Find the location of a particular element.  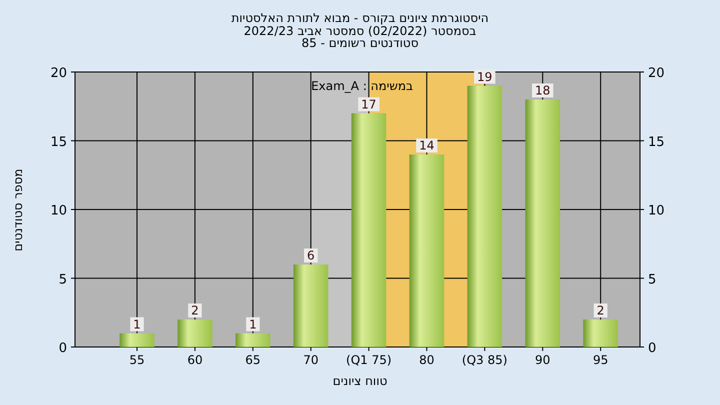

x-tick-label: (Q3 85) is located at coordinates (485, 360).